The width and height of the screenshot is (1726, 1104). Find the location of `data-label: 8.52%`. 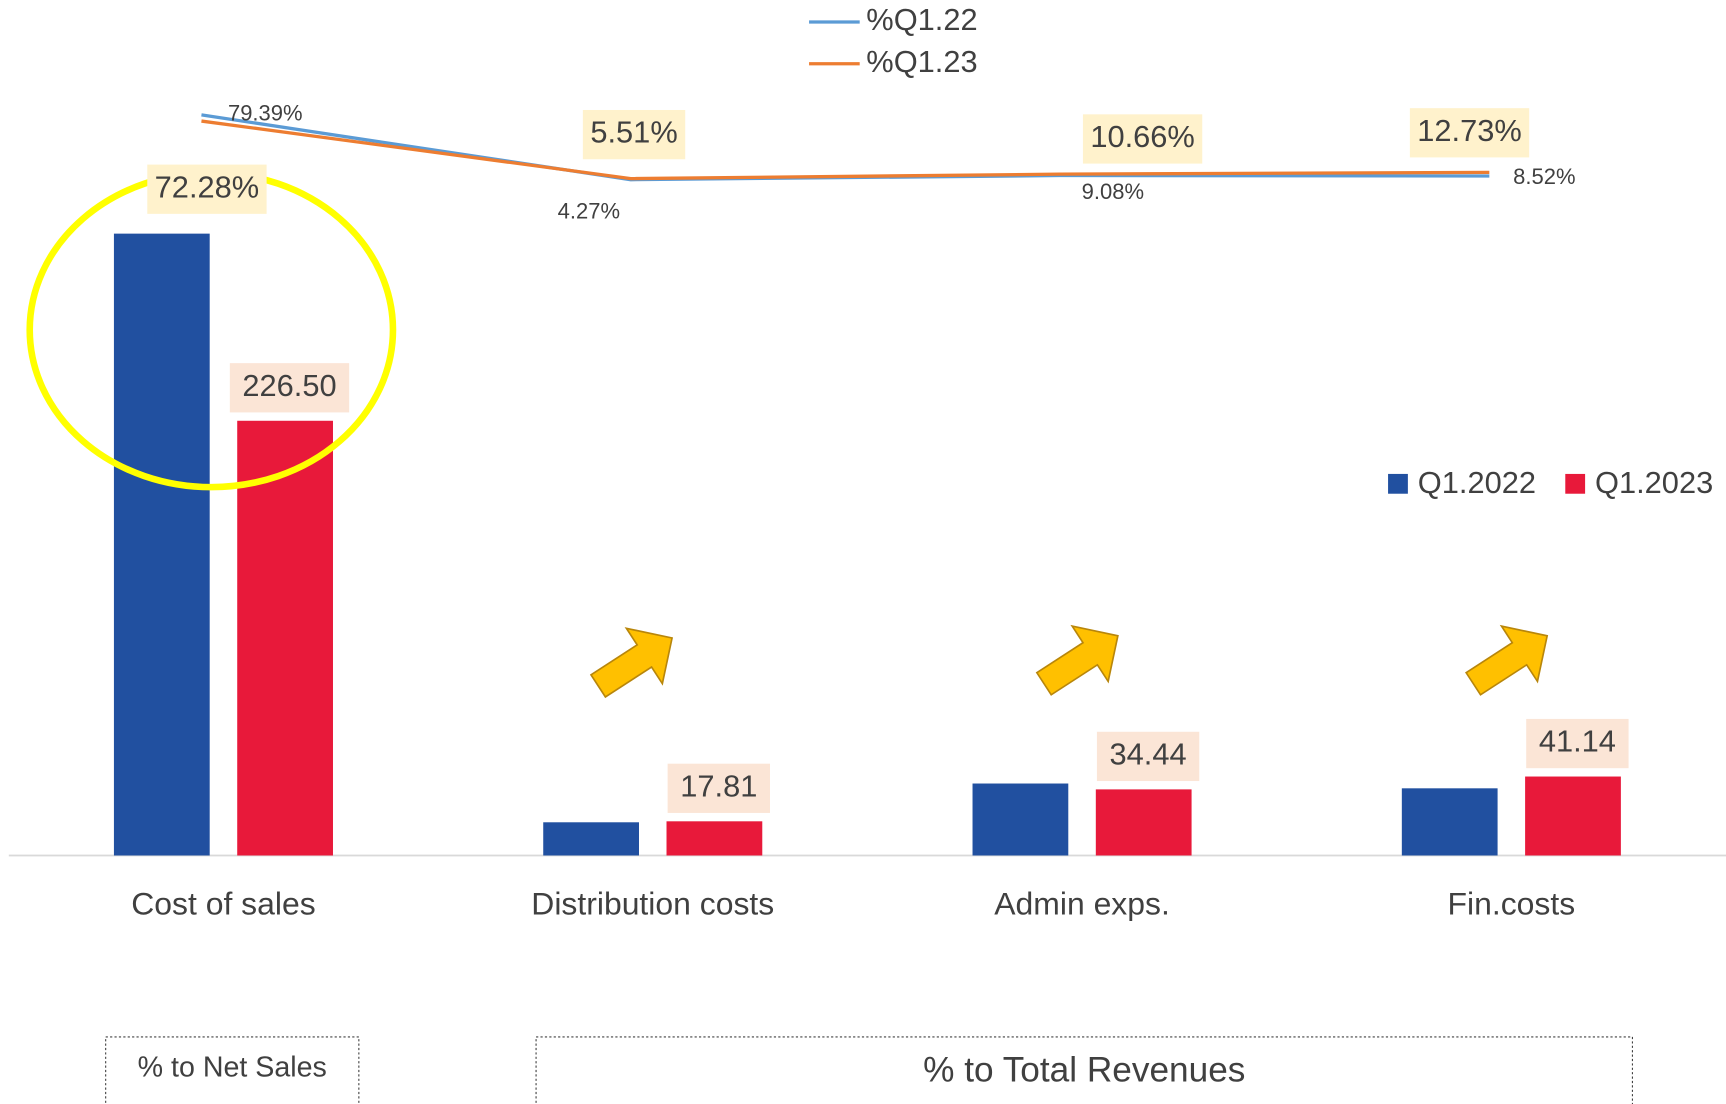

data-label: 8.52% is located at coordinates (1544, 176).